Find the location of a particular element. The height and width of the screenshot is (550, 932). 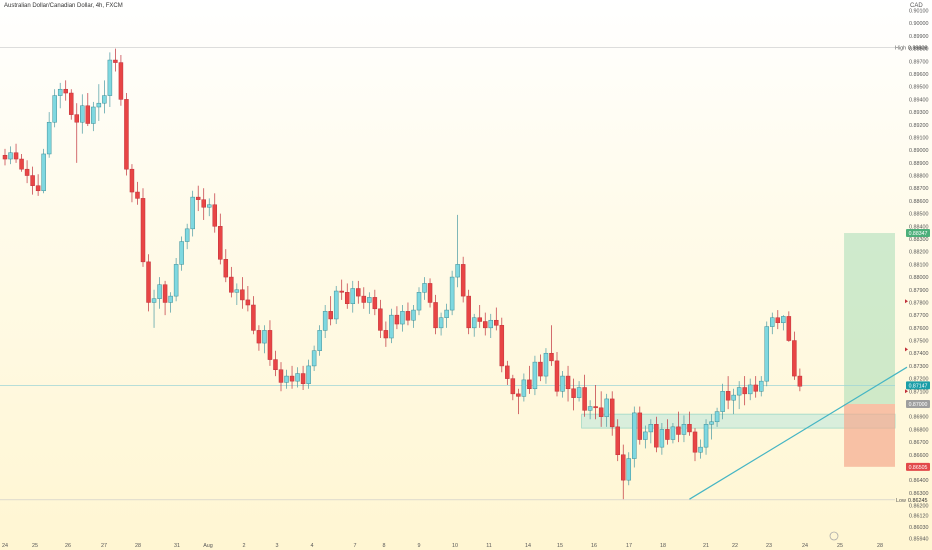

target-badge: 0.88347 is located at coordinates (918, 234).